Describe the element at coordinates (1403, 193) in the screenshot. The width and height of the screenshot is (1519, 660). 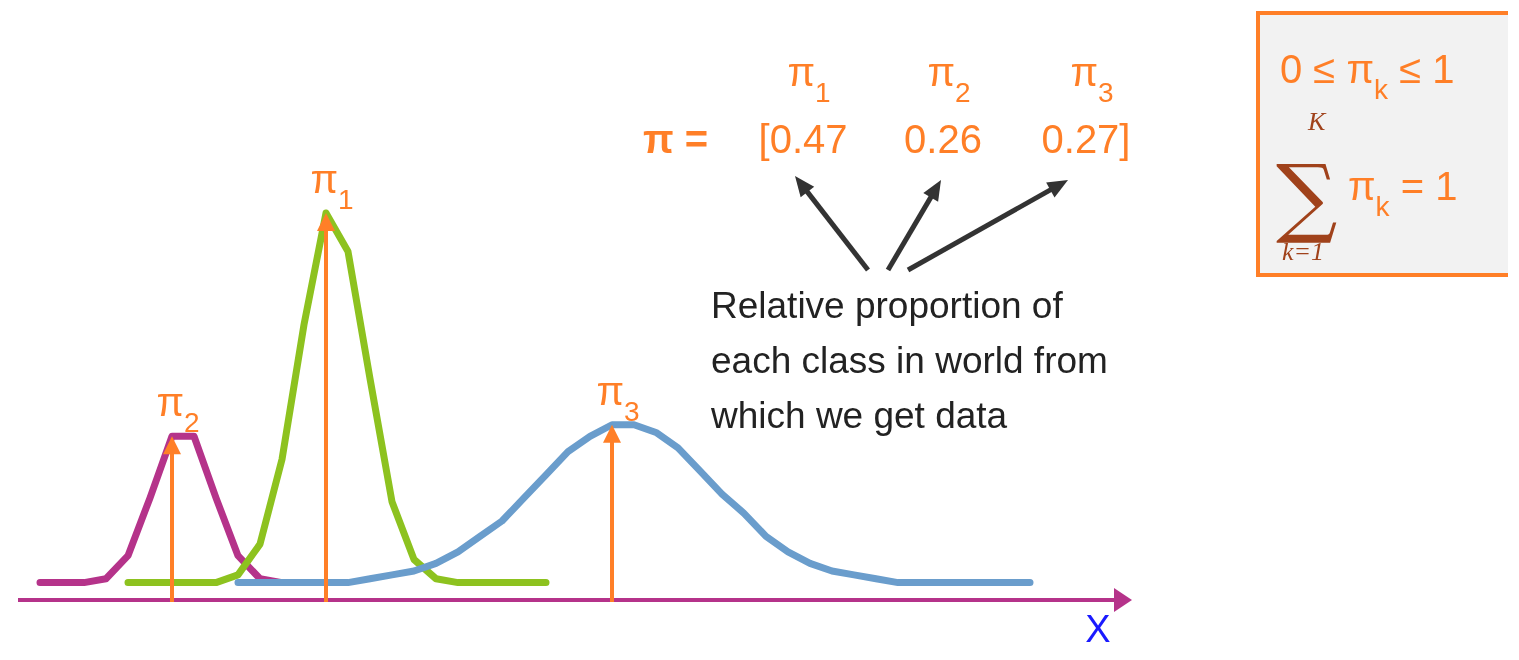
I see `text: π$_{k}$ = 1` at that location.